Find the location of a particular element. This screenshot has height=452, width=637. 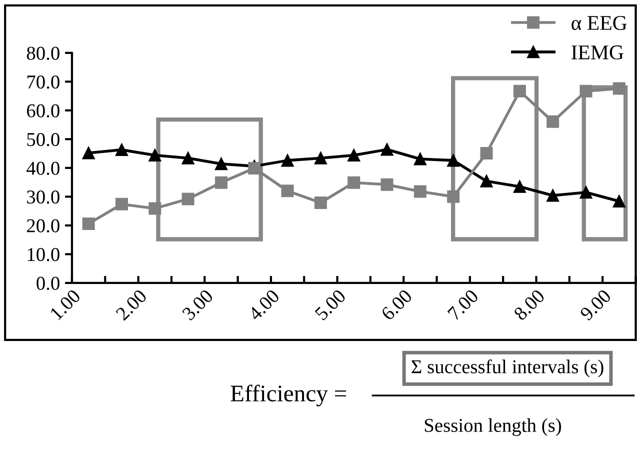

x-tick-label: 4.00 is located at coordinates (264, 305).